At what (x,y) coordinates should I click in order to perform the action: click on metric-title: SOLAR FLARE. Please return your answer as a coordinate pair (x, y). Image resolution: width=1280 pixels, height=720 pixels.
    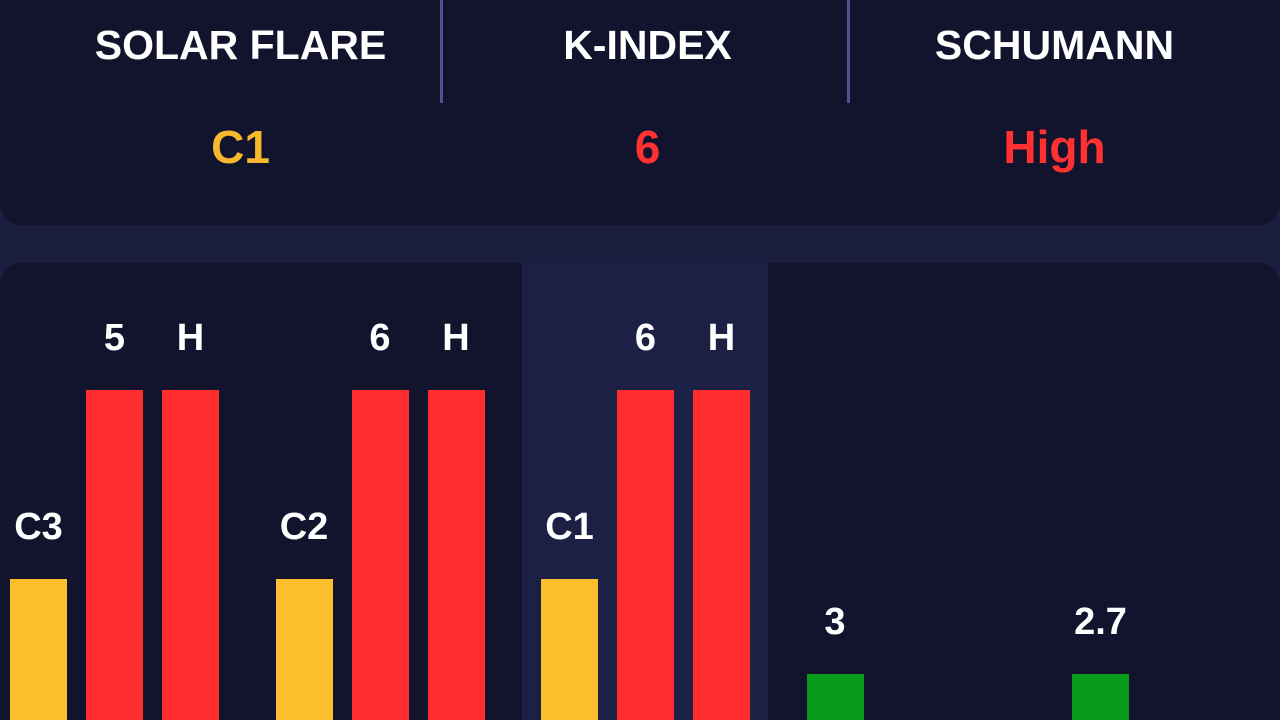
    Looking at the image, I should click on (240, 45).